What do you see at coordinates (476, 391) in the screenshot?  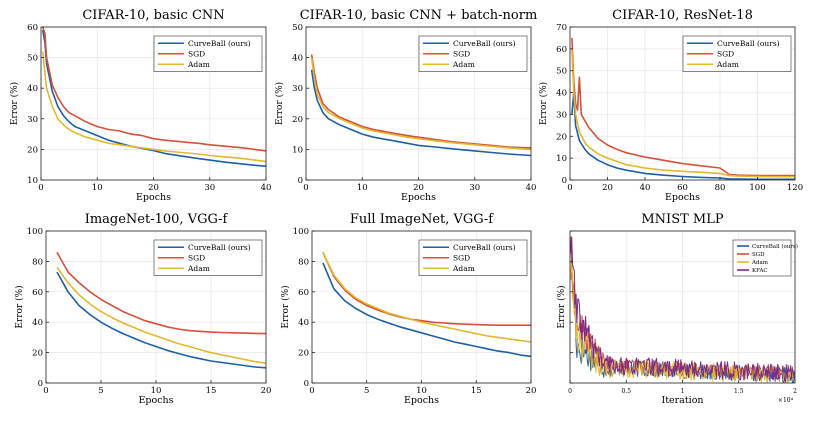 I see `x-tick-label: 15` at bounding box center [476, 391].